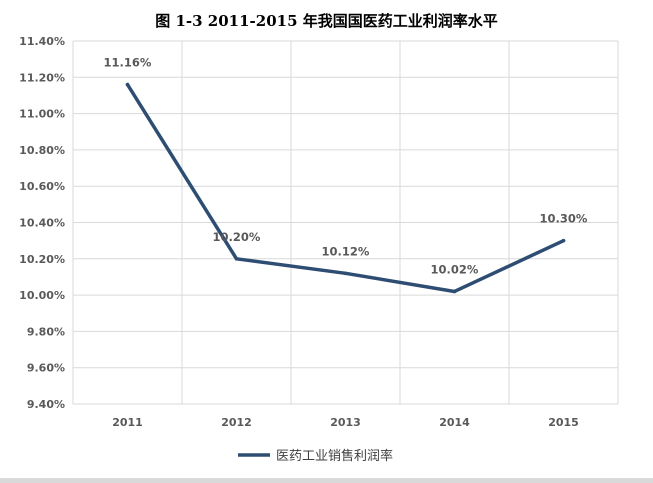 The height and width of the screenshot is (483, 653). I want to click on data-label: 10.20%, so click(237, 237).